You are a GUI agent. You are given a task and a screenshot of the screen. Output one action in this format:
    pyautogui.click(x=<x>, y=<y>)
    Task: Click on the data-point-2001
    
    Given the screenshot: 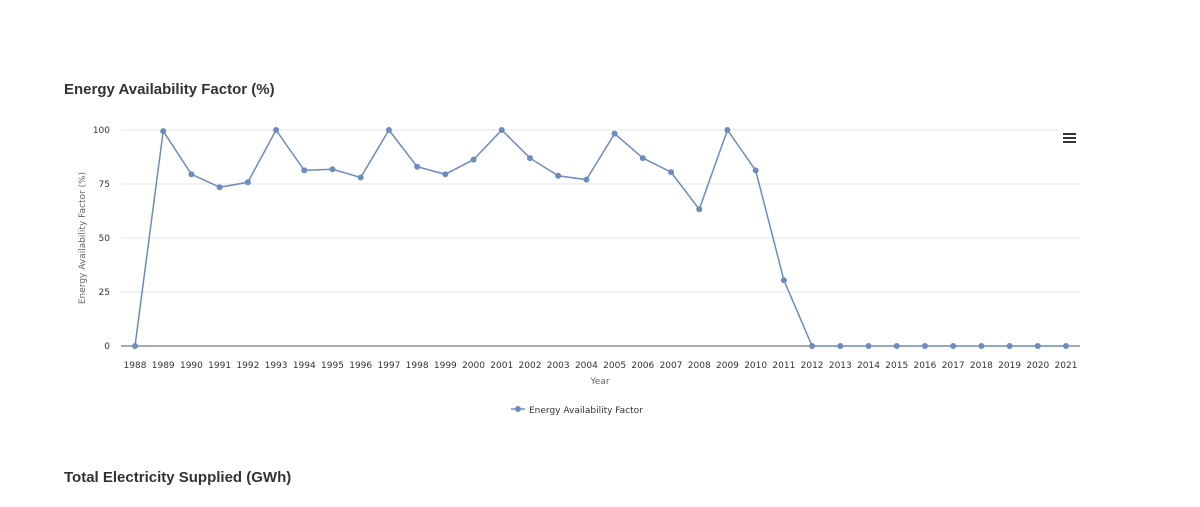 What is the action you would take?
    pyautogui.click(x=501, y=130)
    